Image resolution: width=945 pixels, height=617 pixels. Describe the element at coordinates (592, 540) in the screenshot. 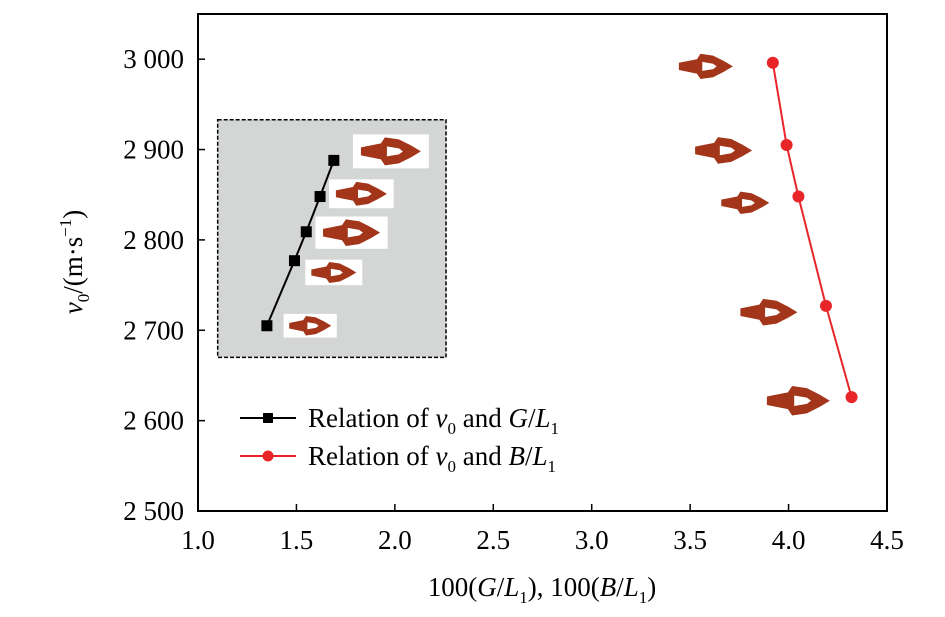

I see `x-tick-label-5: 3.0` at that location.